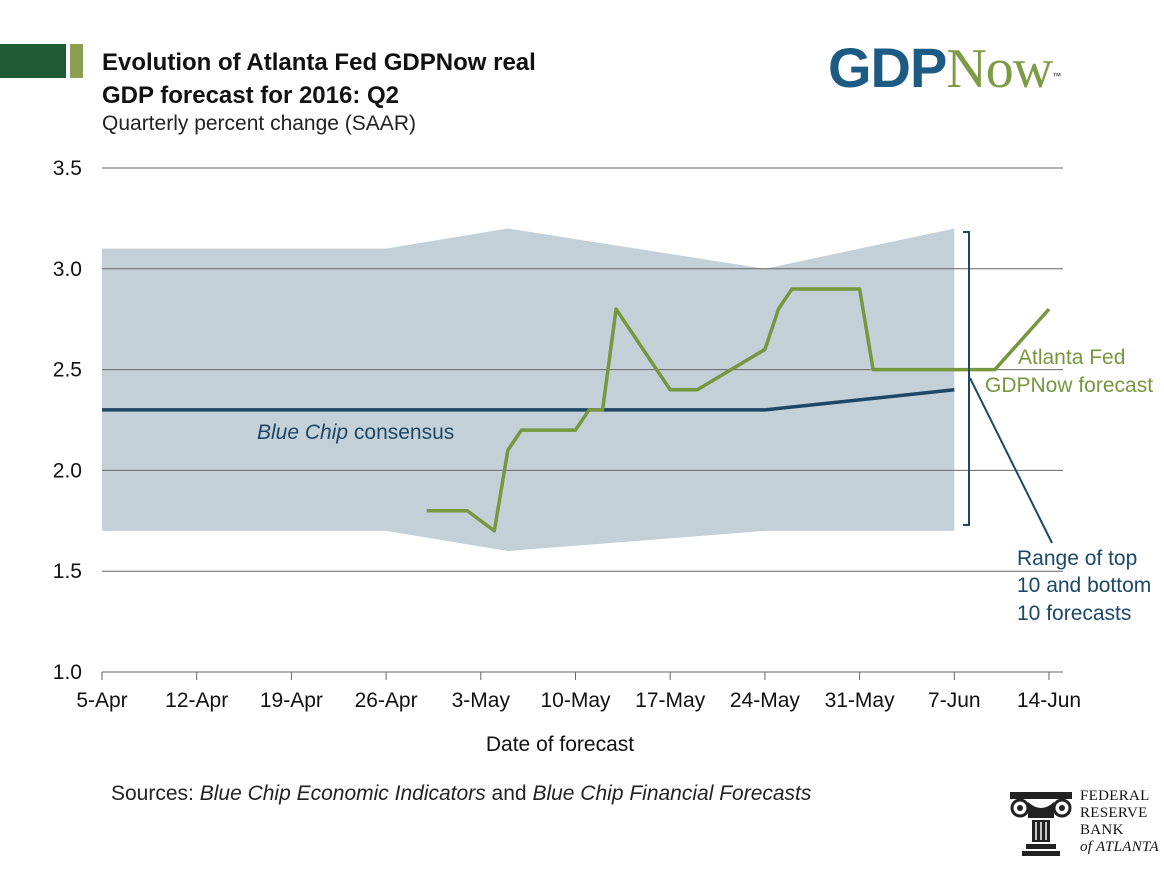  I want to click on x-tick-label: 10-May, so click(575, 700).